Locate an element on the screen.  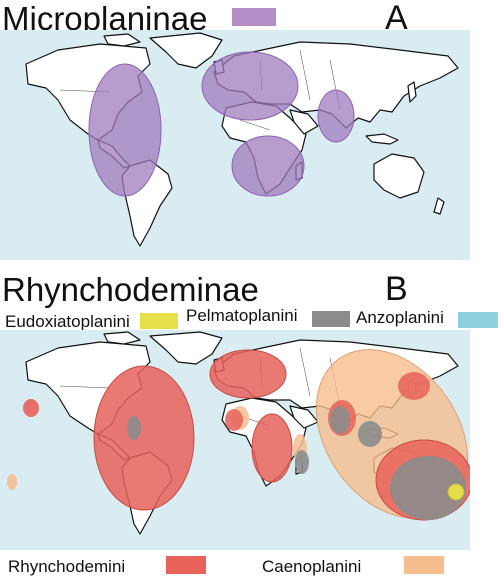
eudoxiatoplanini-australia is located at coordinates (456, 492).